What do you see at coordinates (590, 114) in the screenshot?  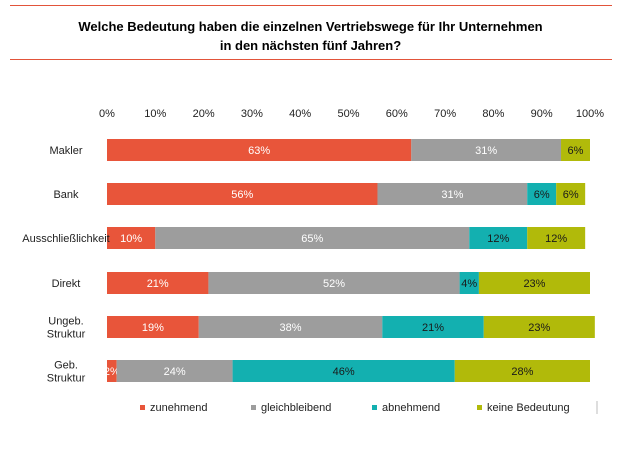 I see `x-tick-label: 100%` at bounding box center [590, 114].